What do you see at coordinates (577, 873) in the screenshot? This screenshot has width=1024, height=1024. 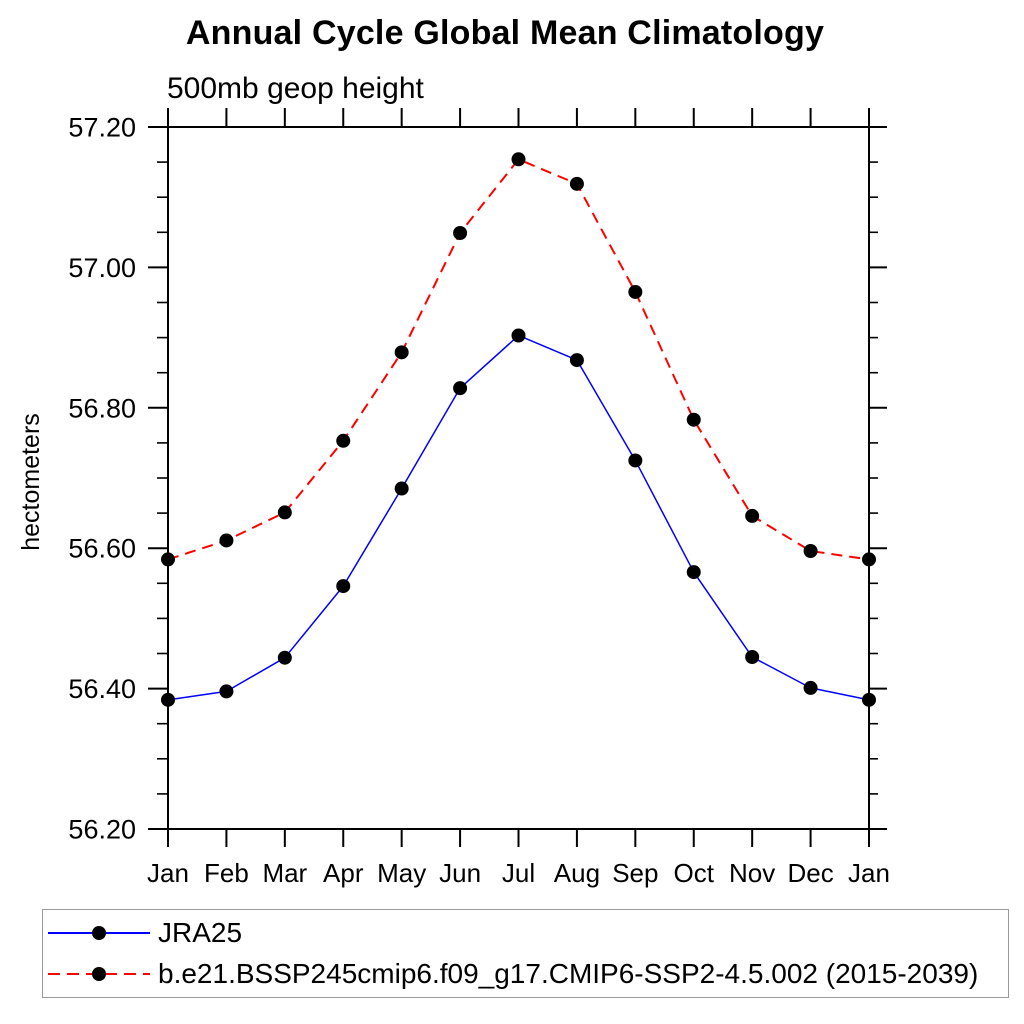 I see `x-tick-label: Aug` at bounding box center [577, 873].